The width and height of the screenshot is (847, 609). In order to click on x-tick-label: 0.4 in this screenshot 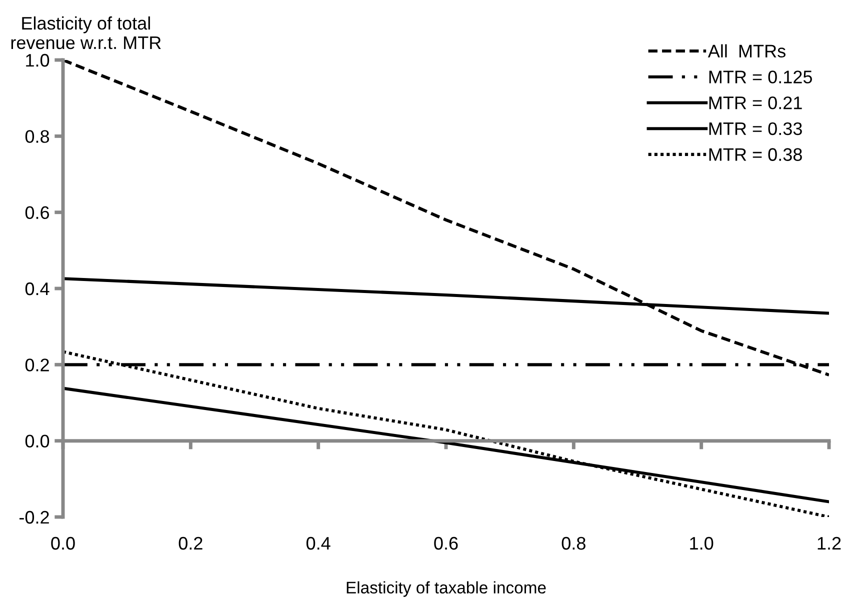, I will do `click(318, 543)`.